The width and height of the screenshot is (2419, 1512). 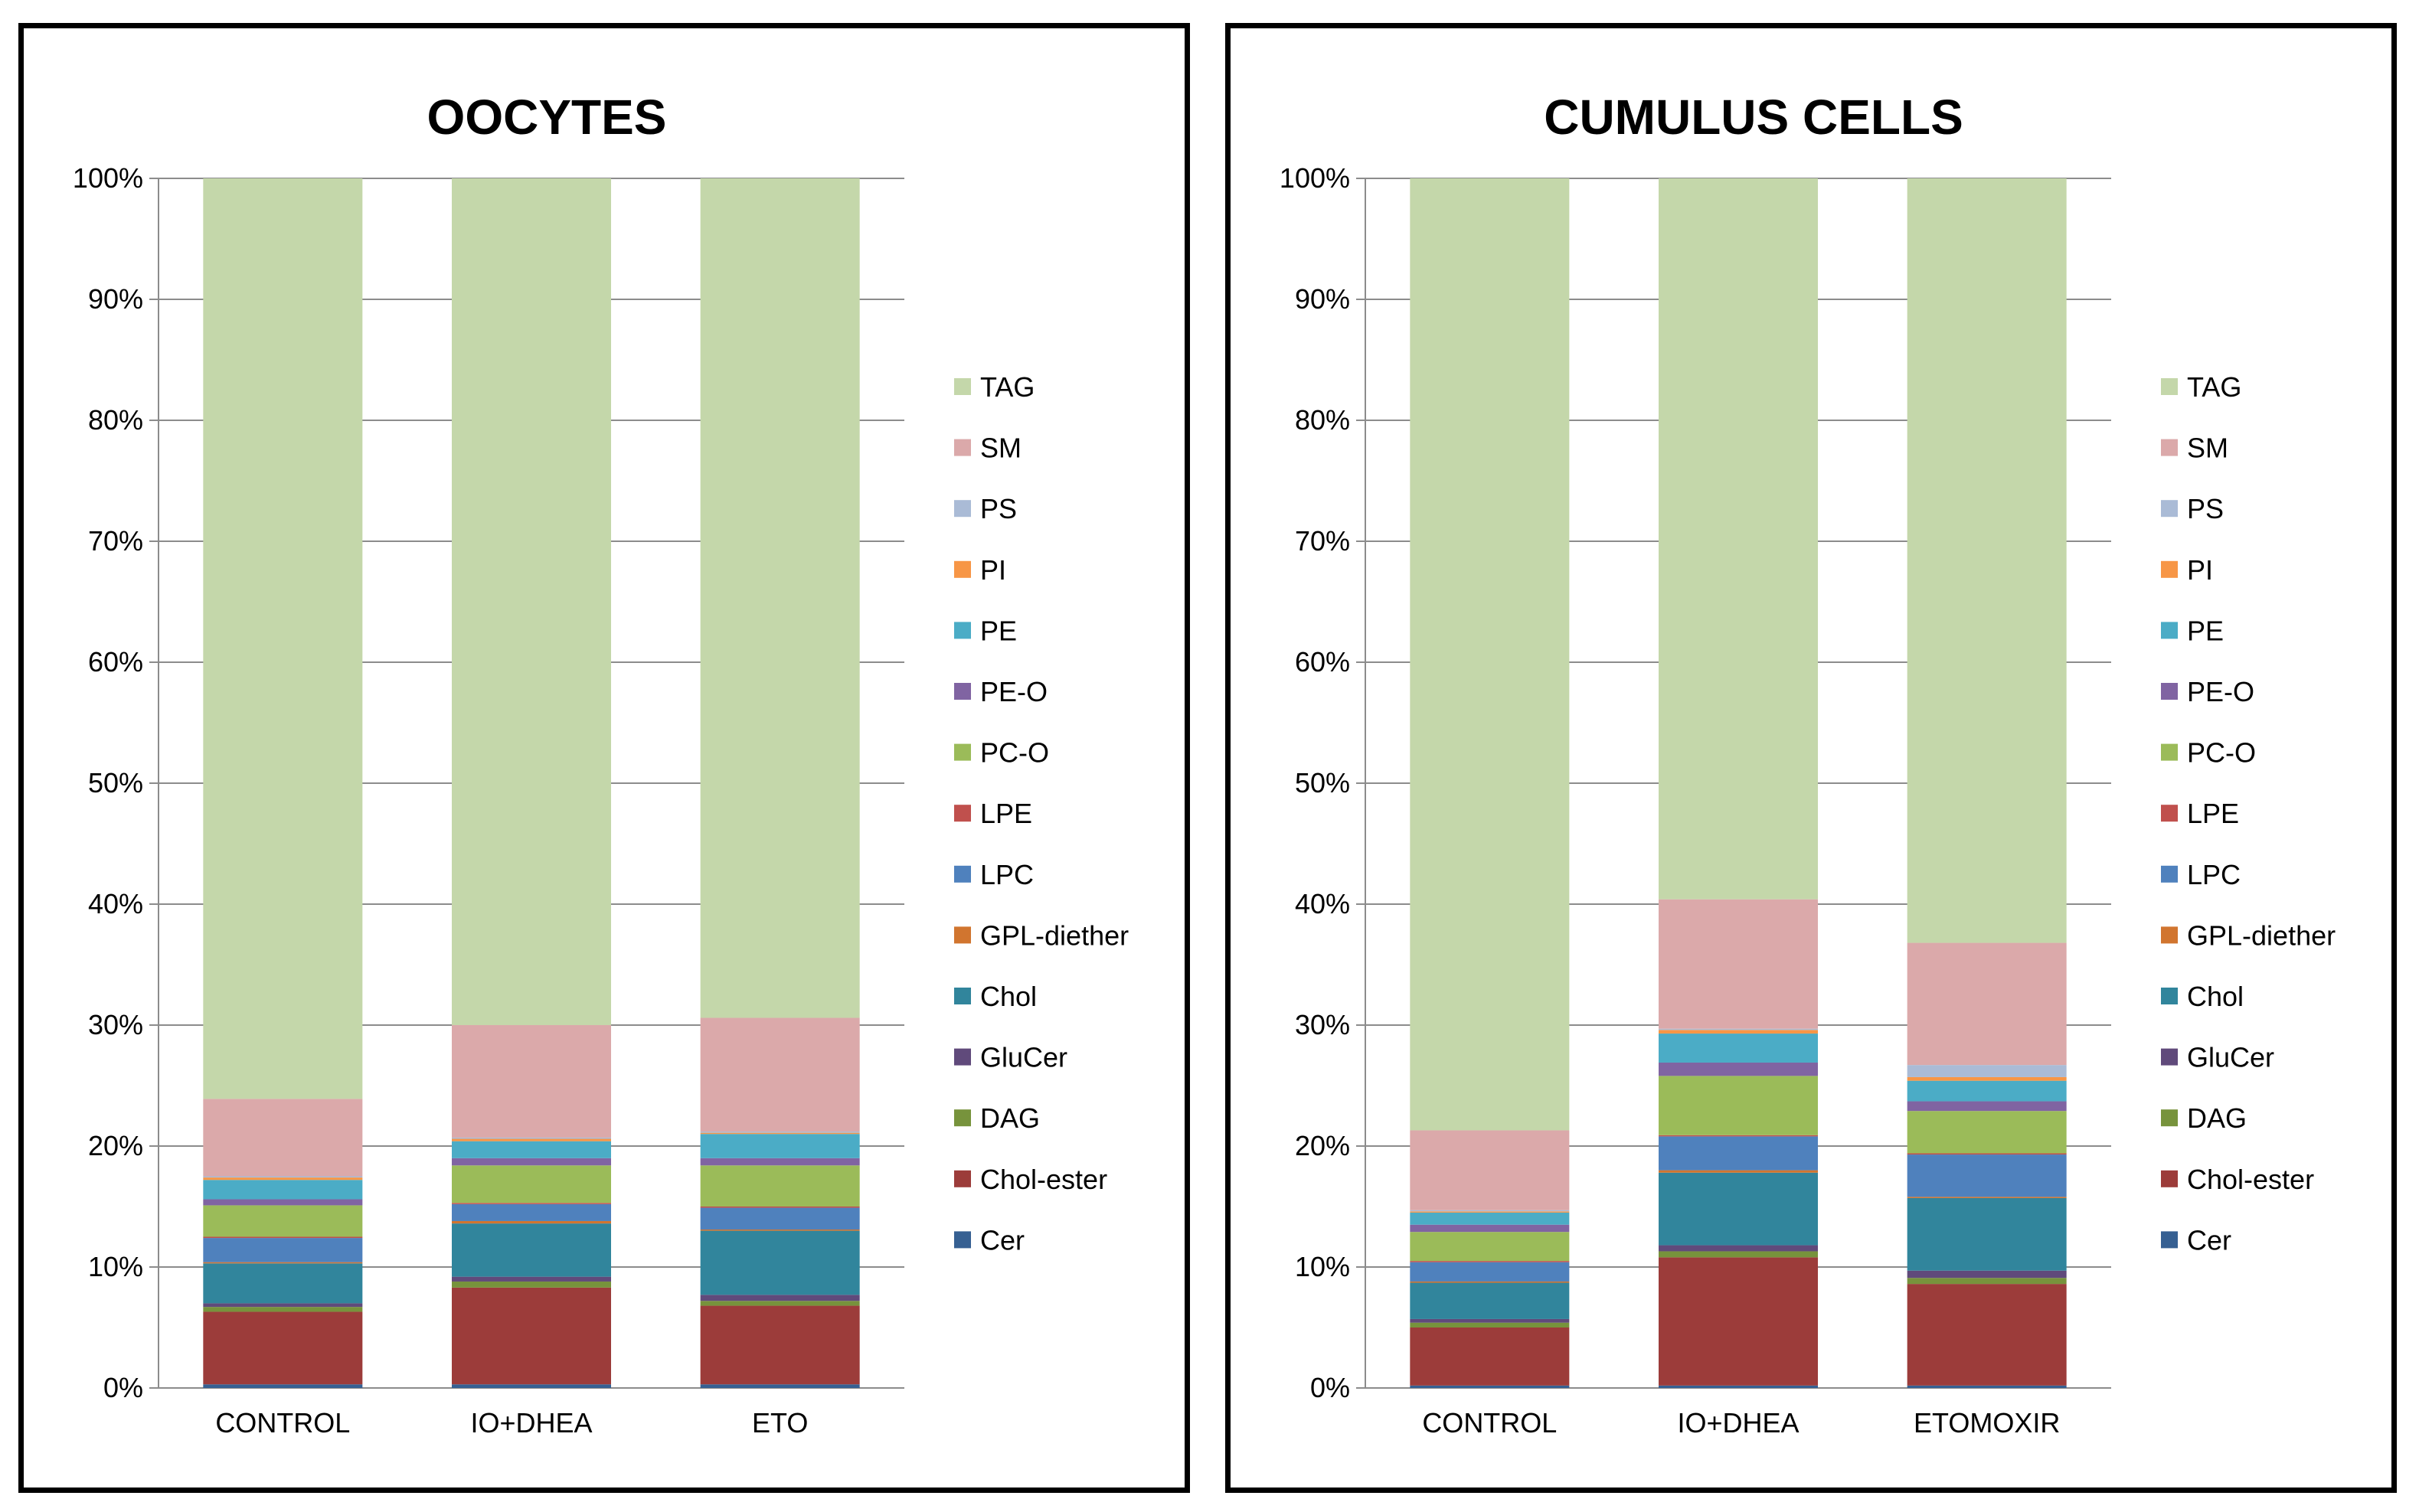 What do you see at coordinates (531, 1149) in the screenshot?
I see `oocytes-bar-io-dhea-pe` at bounding box center [531, 1149].